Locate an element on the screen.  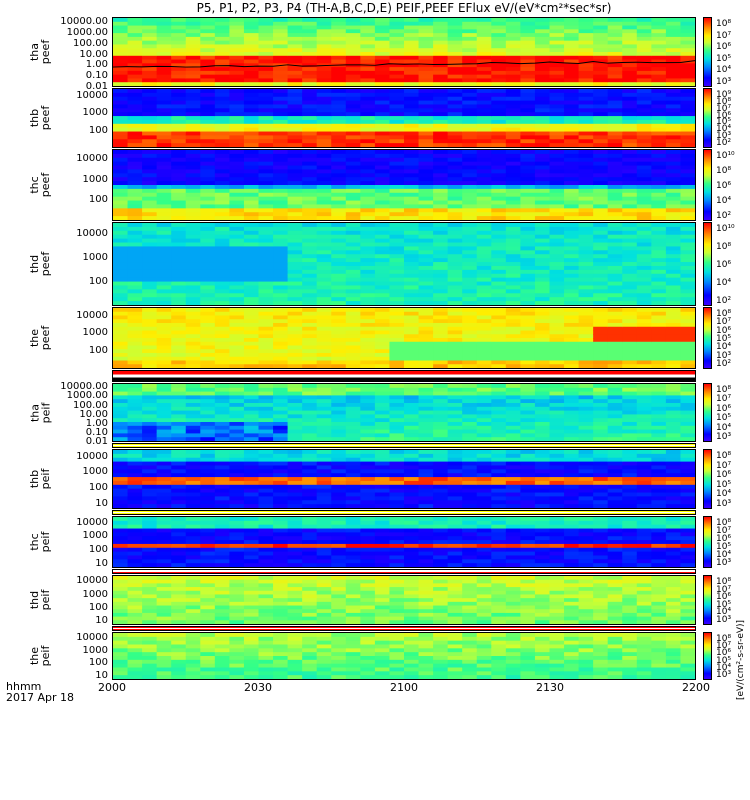
colorbar-tick-label: 10¹⁰ is located at coordinates (725, 156).